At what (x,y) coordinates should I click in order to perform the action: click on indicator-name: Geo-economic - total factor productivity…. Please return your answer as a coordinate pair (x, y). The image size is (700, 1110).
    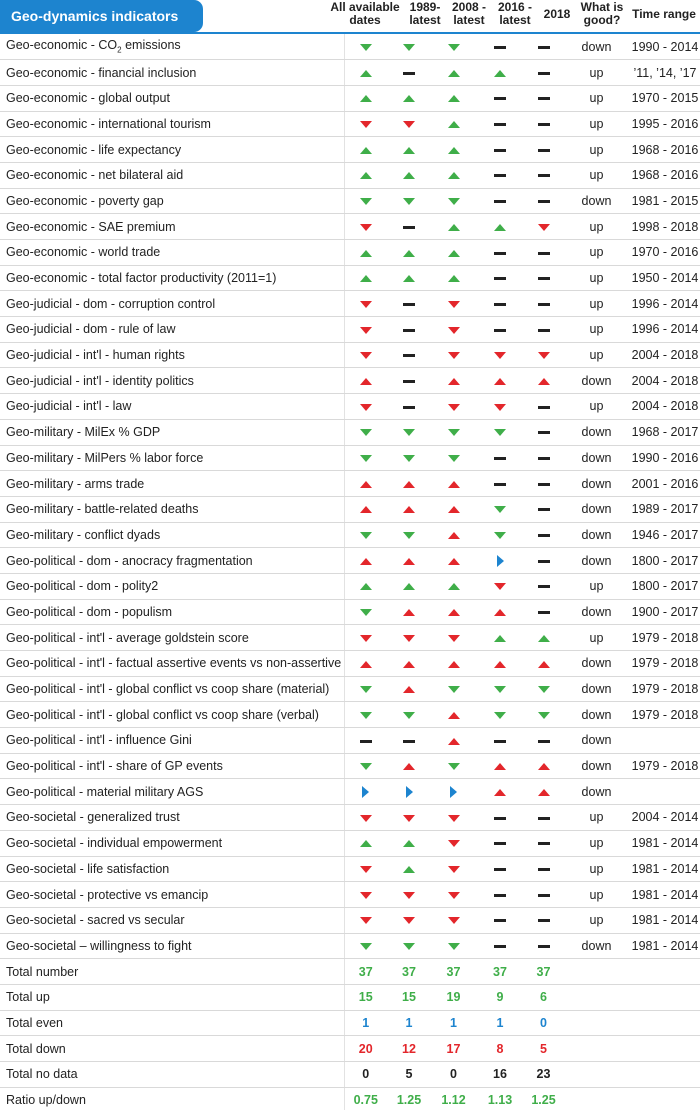
    Looking at the image, I should click on (172, 278).